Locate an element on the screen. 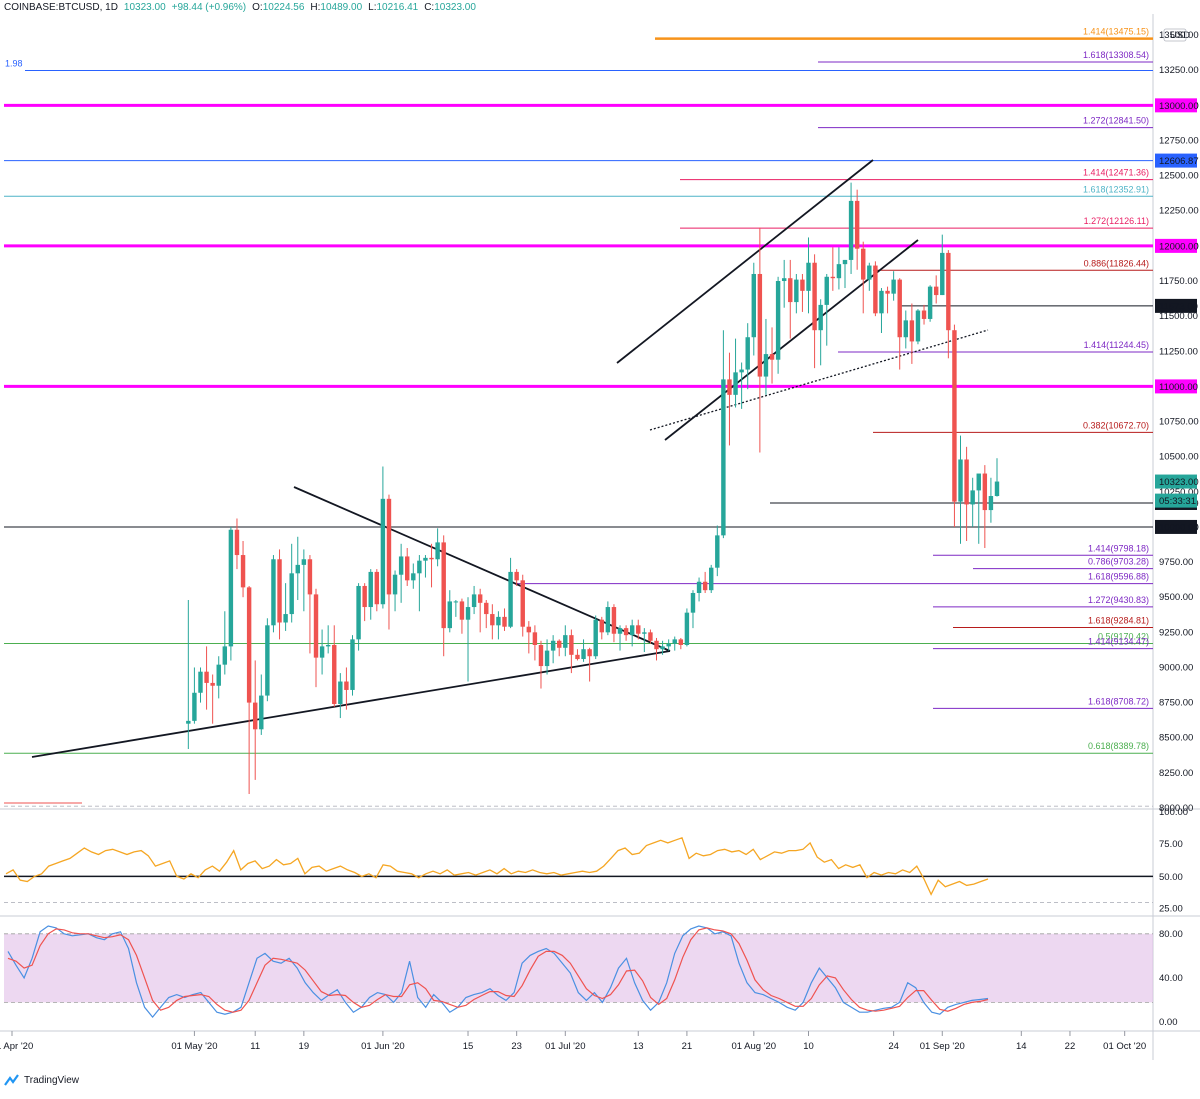  level-label: 1.618(8708.72) is located at coordinates (1118, 701).